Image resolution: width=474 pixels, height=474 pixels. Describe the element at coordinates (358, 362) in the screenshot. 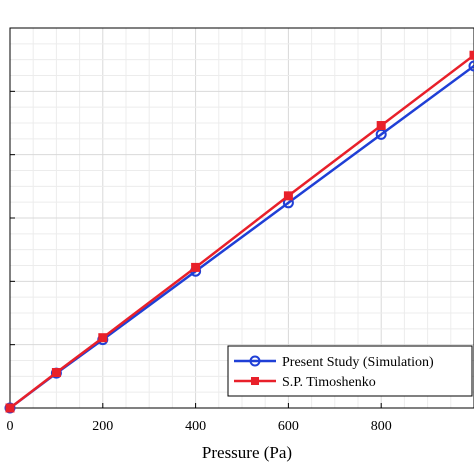

I see `legend-label: Present Study (Simulation)` at that location.